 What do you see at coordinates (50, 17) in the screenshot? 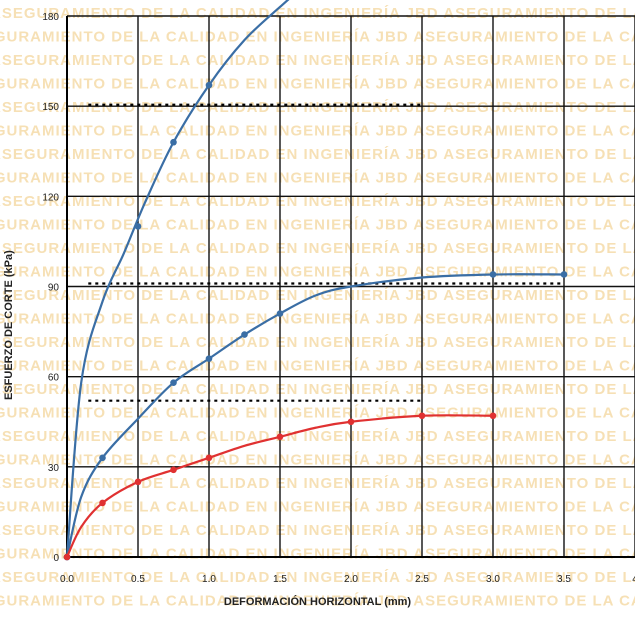
I see `y-tick-label: 180` at bounding box center [50, 17].